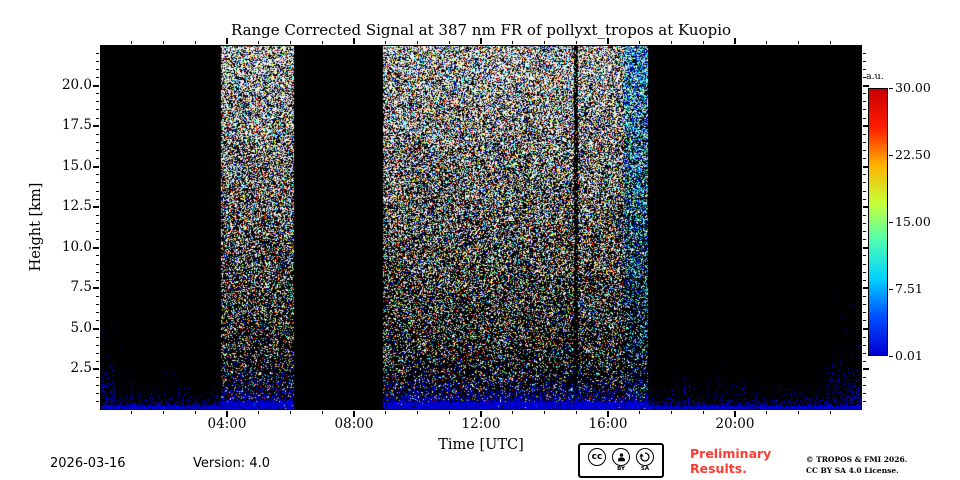  What do you see at coordinates (735, 424) in the screenshot?
I see `x-tick-label: 20:00` at bounding box center [735, 424].